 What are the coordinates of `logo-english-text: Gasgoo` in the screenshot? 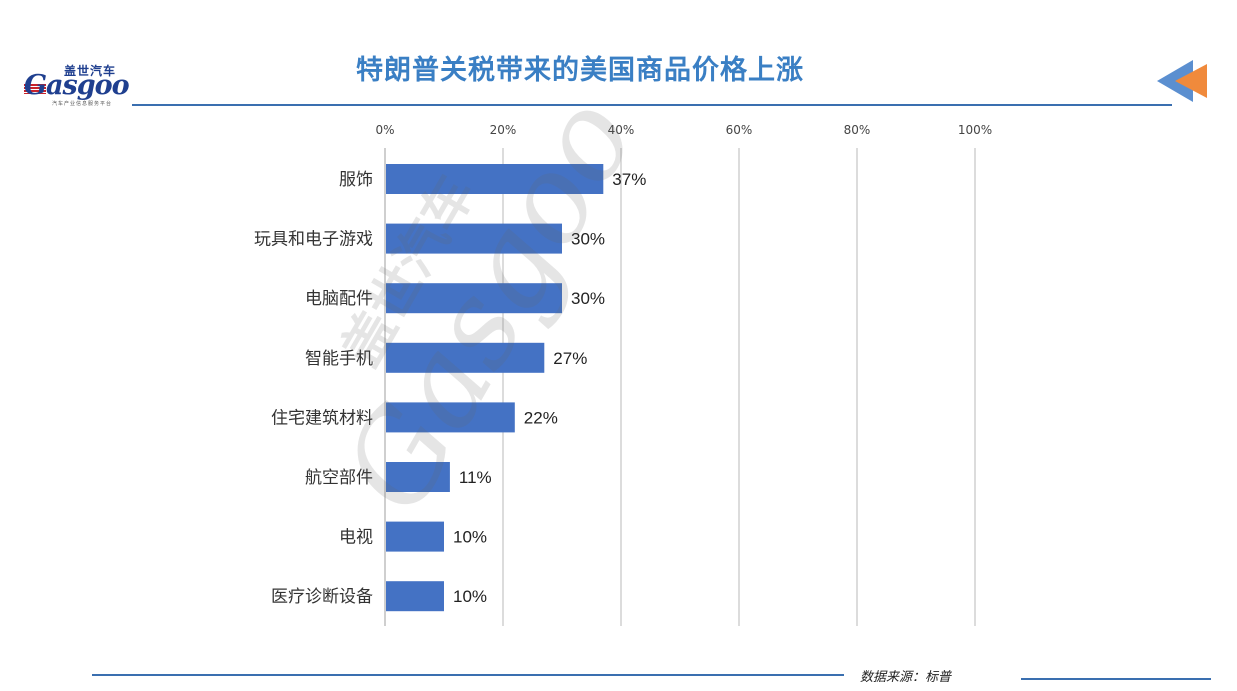 It's located at (77, 85).